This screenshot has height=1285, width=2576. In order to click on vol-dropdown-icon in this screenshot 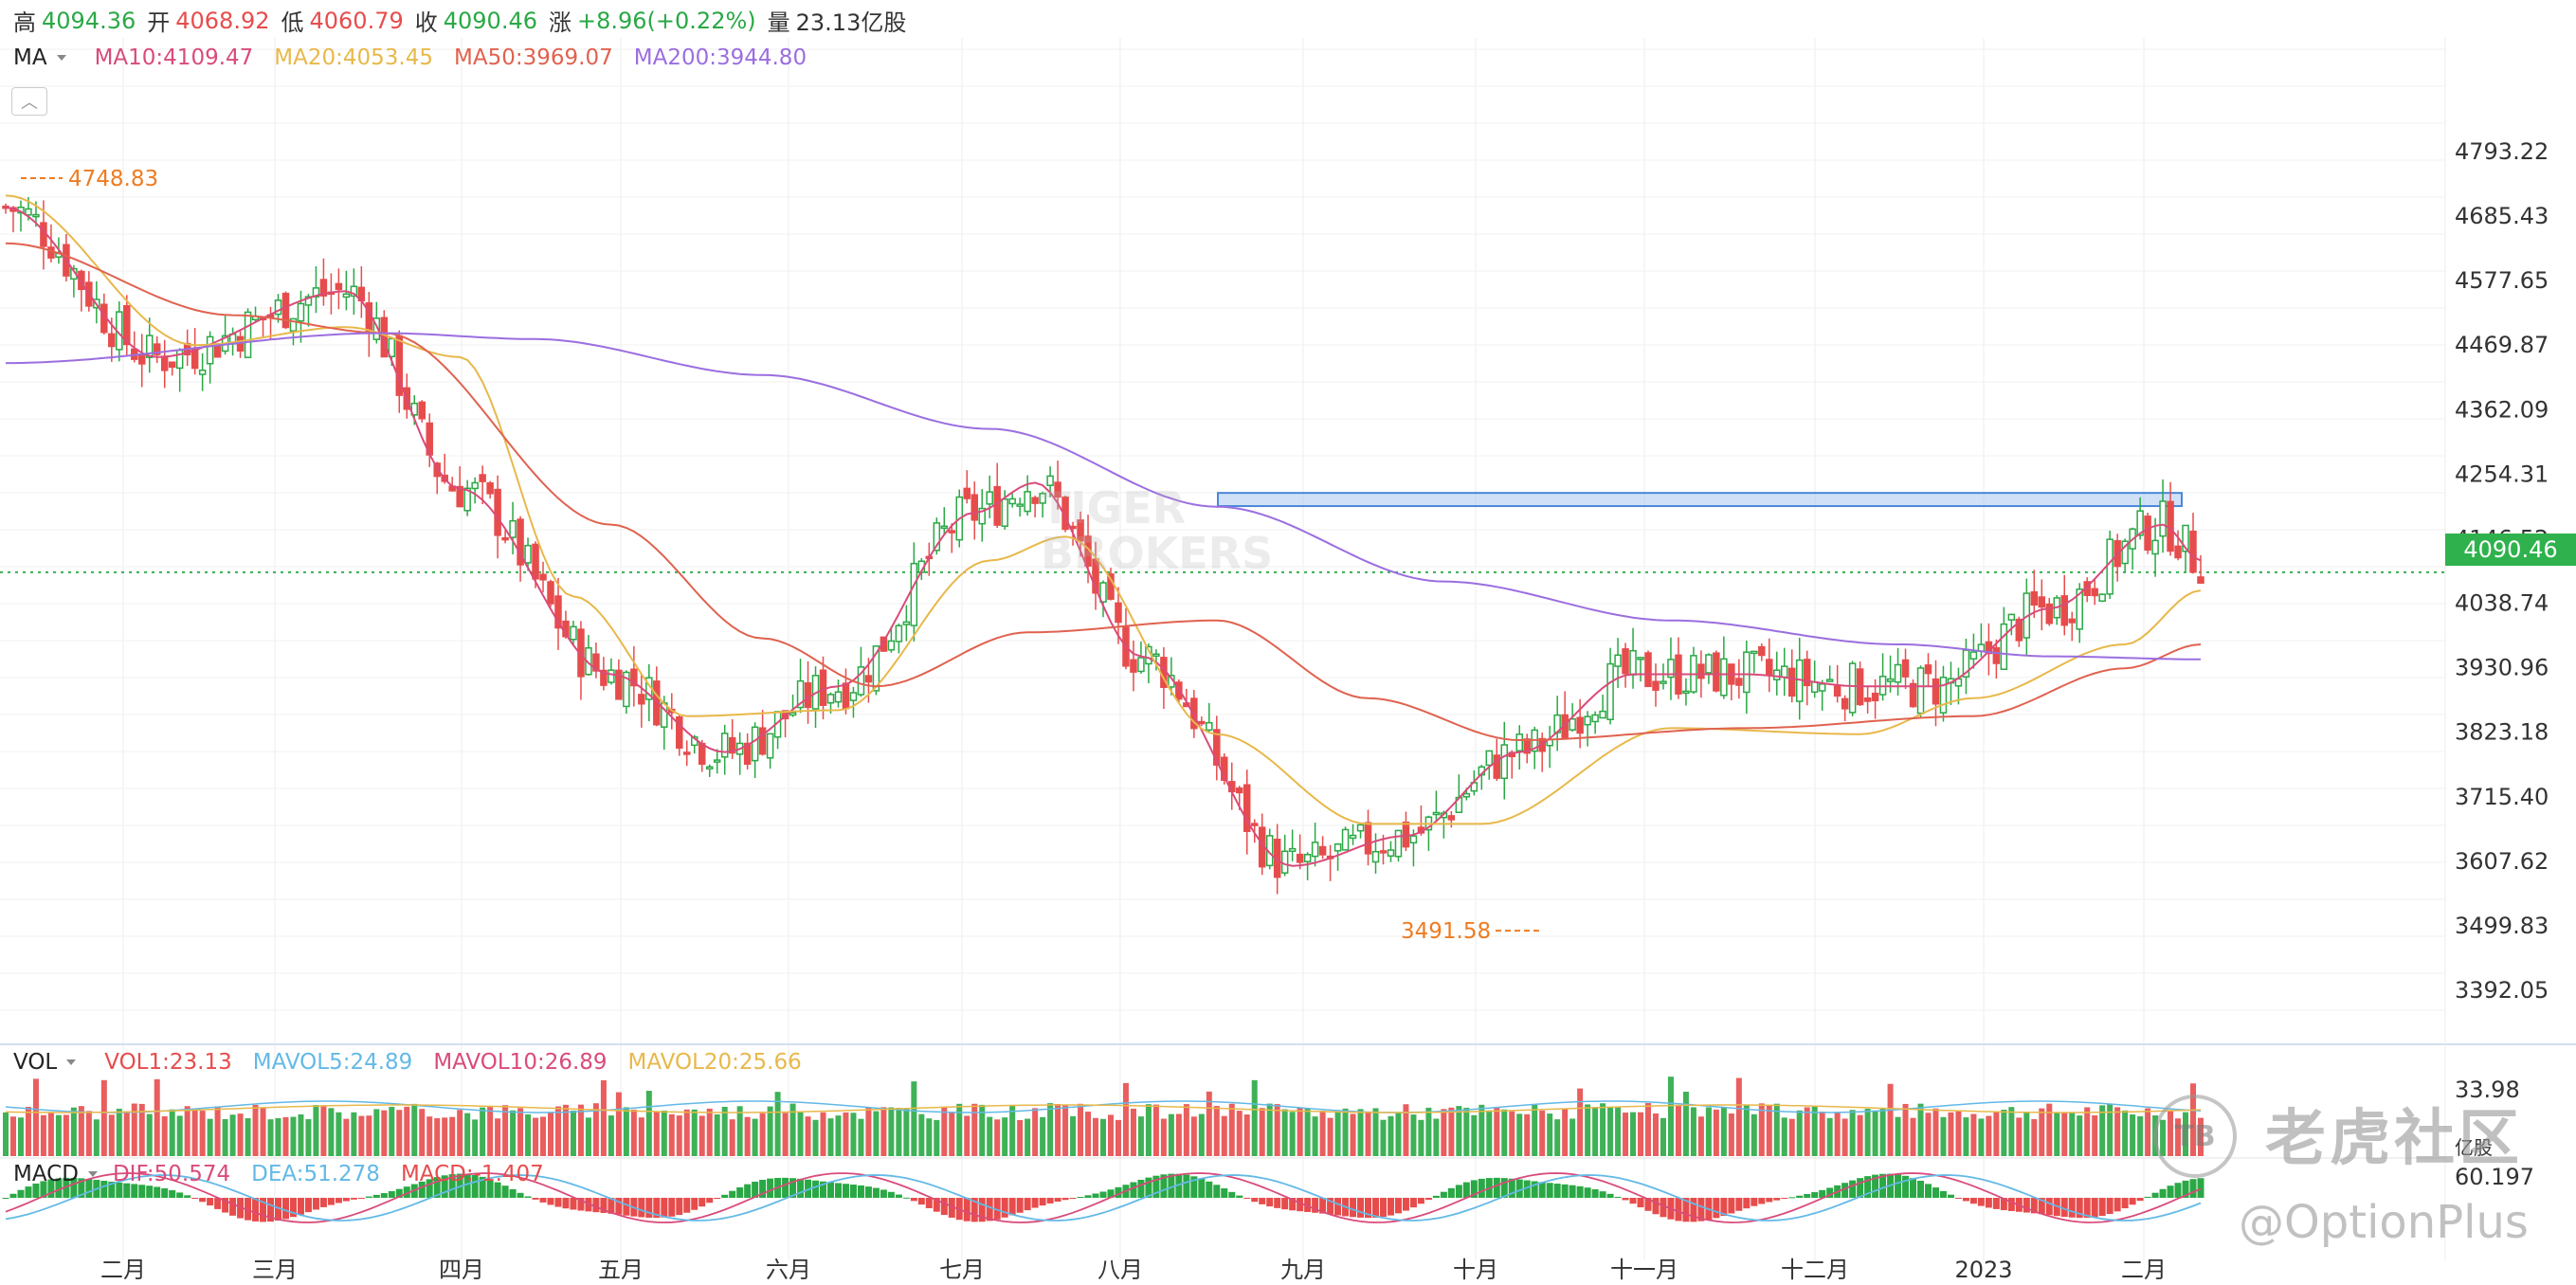, I will do `click(71, 1062)`.